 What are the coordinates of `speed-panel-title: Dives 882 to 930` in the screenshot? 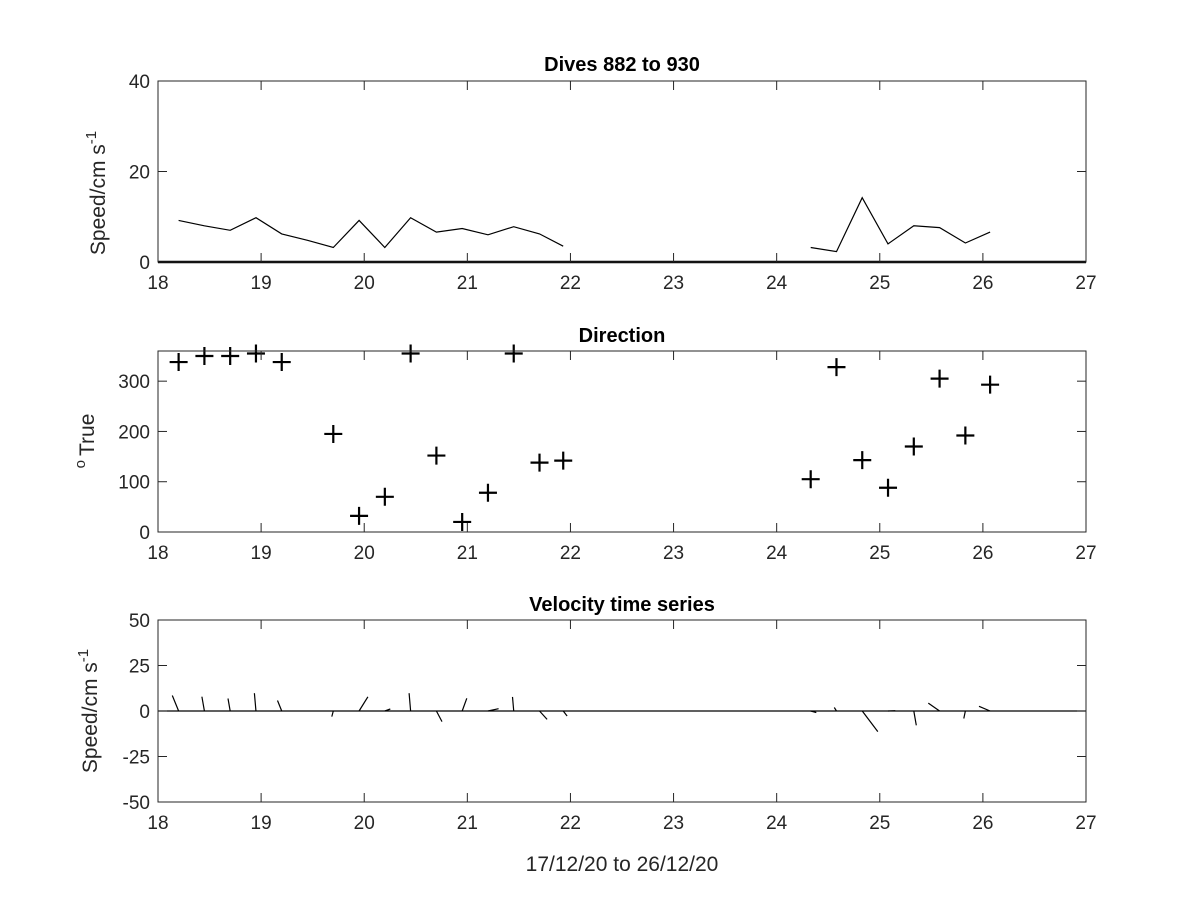 It's located at (622, 65).